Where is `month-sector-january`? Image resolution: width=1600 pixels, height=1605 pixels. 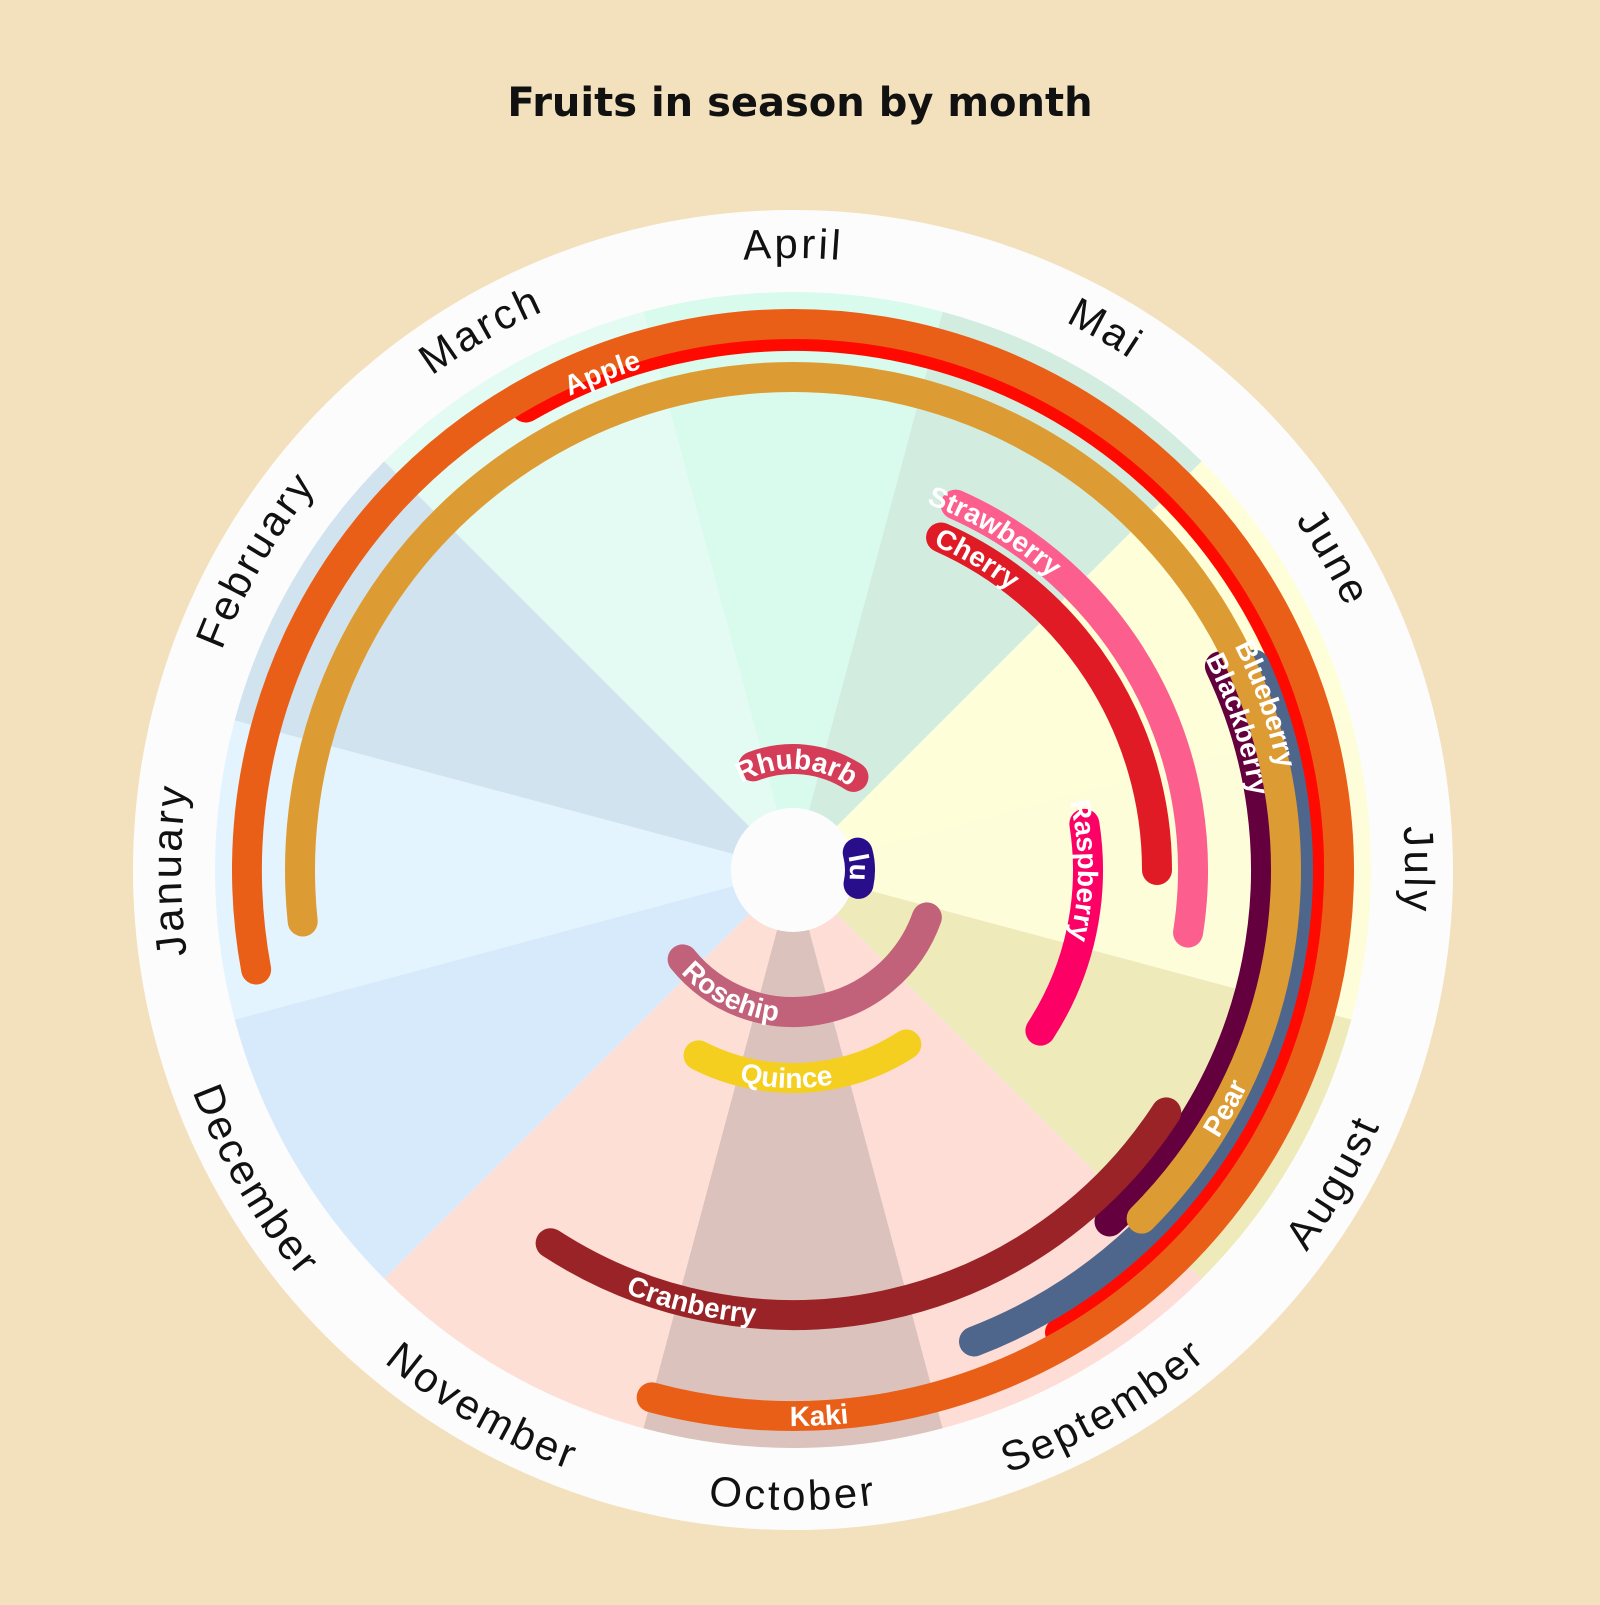
month-sector-january is located at coordinates (503, 870).